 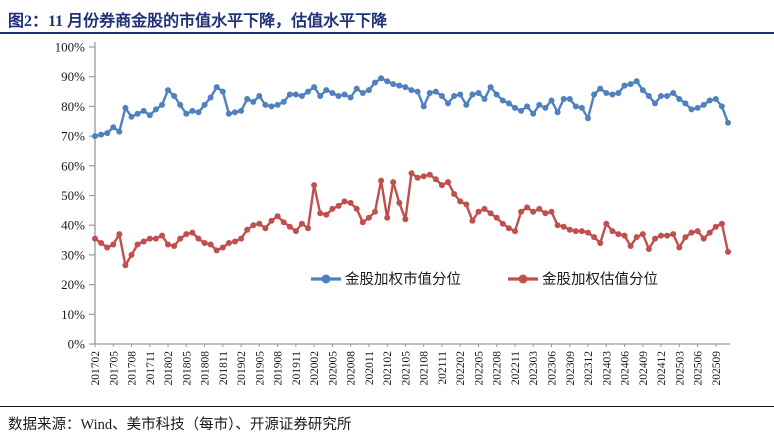 What do you see at coordinates (699, 368) in the screenshot?
I see `x-tick-label: 202506` at bounding box center [699, 368].